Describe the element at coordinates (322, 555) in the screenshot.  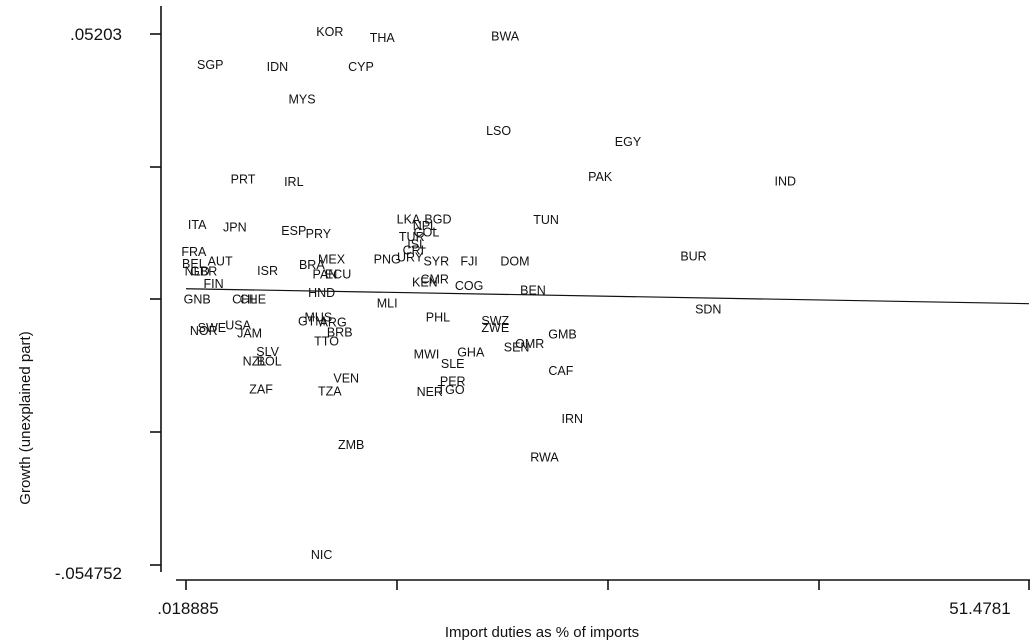
I see `point-label-nic: NIC` at that location.